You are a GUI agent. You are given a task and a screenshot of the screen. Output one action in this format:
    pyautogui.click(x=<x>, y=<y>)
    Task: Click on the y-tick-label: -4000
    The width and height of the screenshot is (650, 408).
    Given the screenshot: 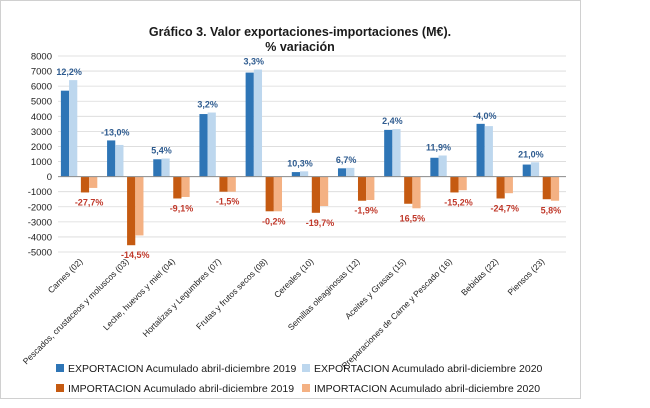 What is the action you would take?
    pyautogui.click(x=40, y=237)
    